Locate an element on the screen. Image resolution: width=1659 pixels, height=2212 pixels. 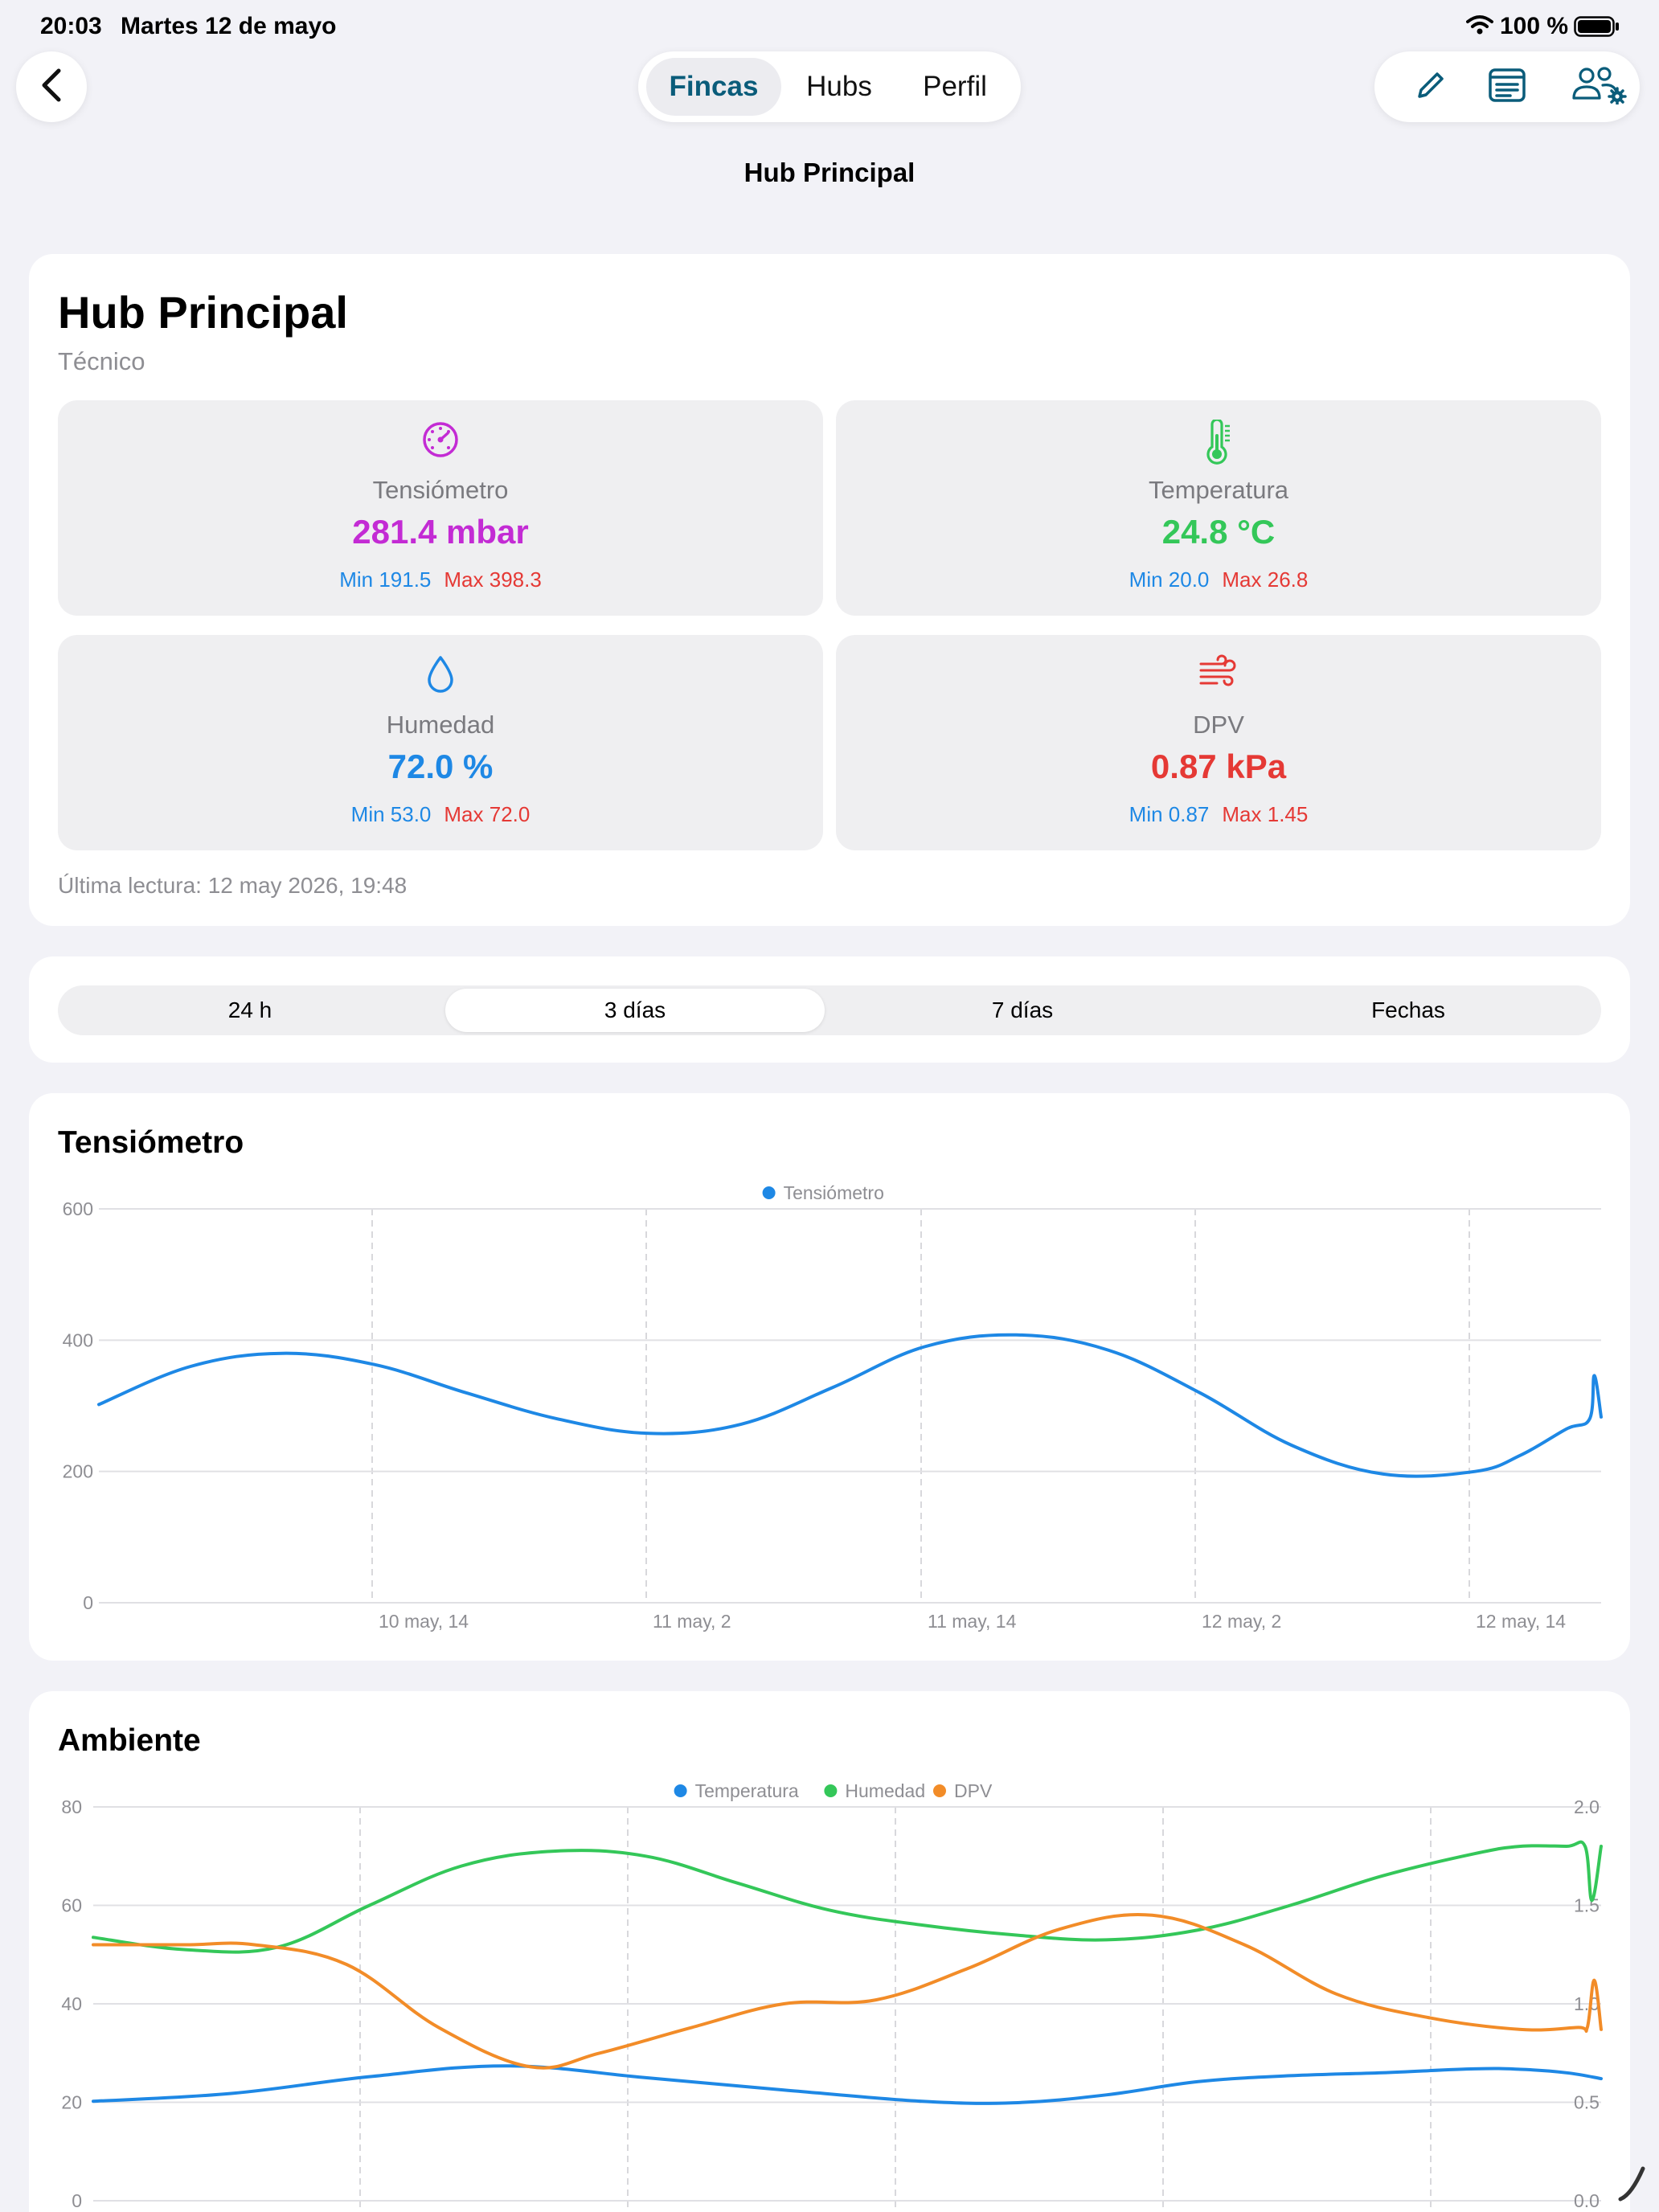
legend-label: Humedad is located at coordinates (885, 1791).